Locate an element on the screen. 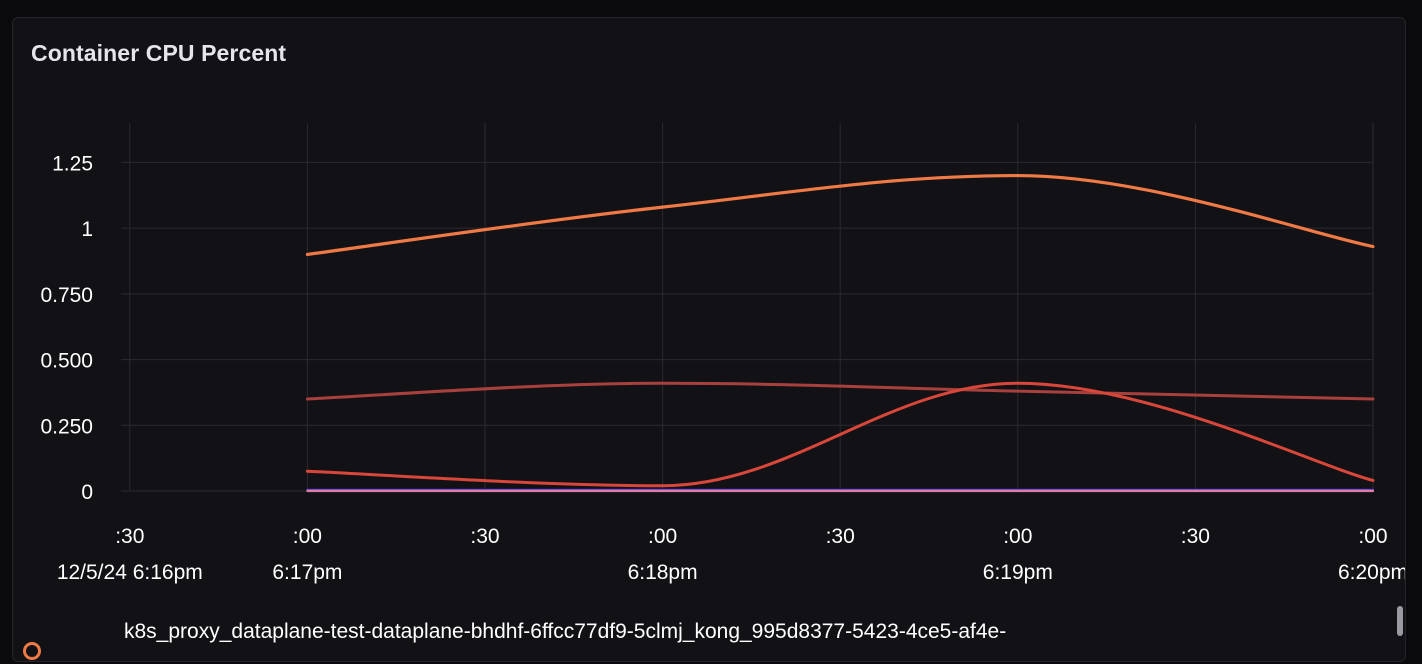 Image resolution: width=1422 pixels, height=664 pixels. y-tick-label: 0.250 is located at coordinates (66, 426).